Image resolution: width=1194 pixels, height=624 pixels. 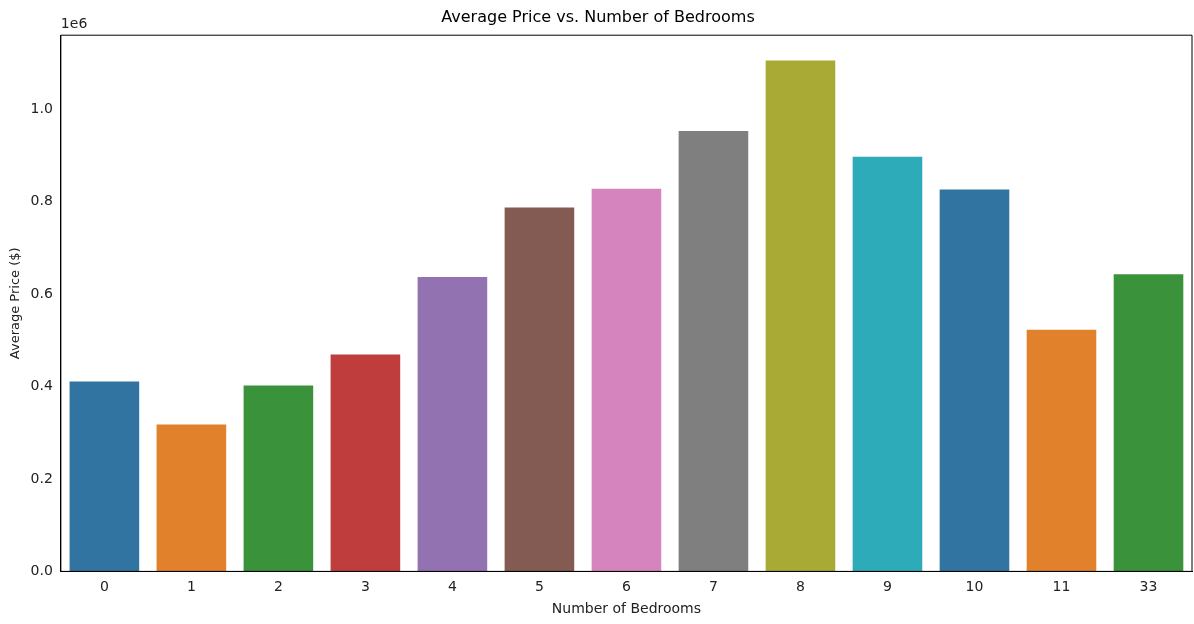 What do you see at coordinates (887, 586) in the screenshot?
I see `x-tick-label: 9` at bounding box center [887, 586].